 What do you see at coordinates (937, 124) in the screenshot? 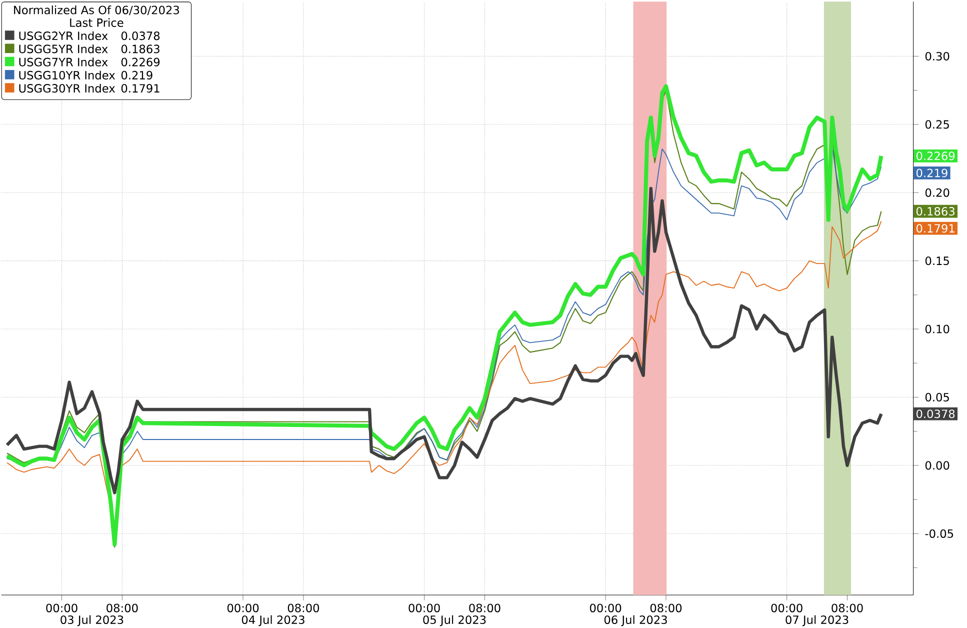
I see `y-tick-label: 0.25` at bounding box center [937, 124].